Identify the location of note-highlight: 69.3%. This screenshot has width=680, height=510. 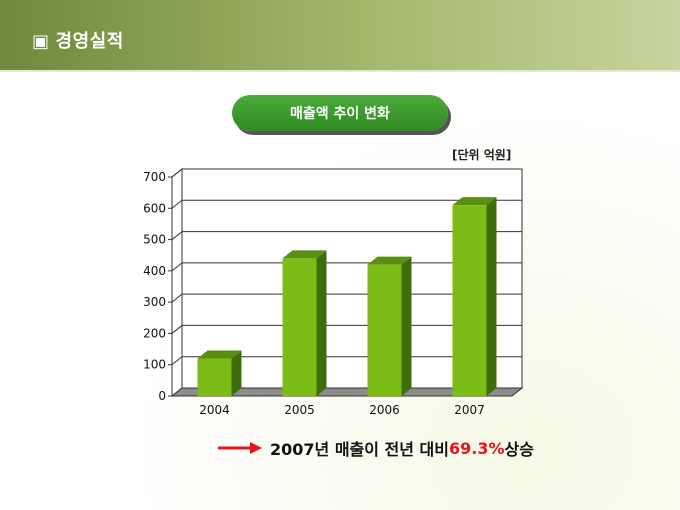
(477, 448).